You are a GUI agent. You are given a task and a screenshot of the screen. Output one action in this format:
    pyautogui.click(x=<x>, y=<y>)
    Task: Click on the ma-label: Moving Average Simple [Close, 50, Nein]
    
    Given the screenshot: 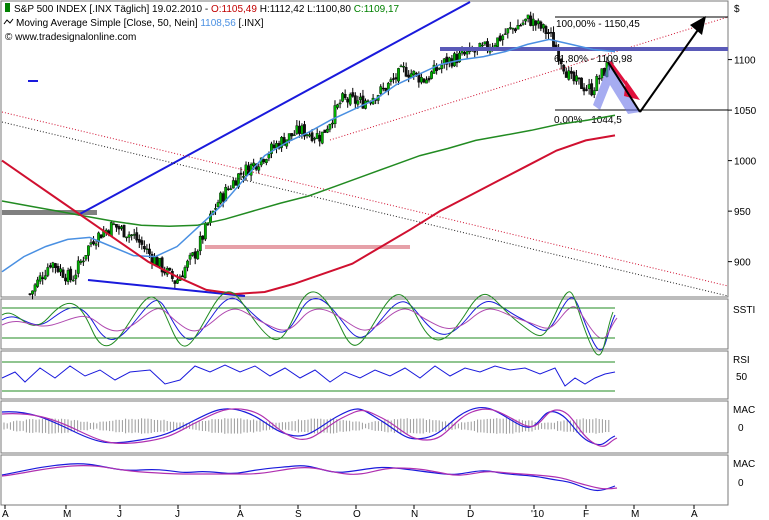 What is the action you would take?
    pyautogui.click(x=107, y=23)
    